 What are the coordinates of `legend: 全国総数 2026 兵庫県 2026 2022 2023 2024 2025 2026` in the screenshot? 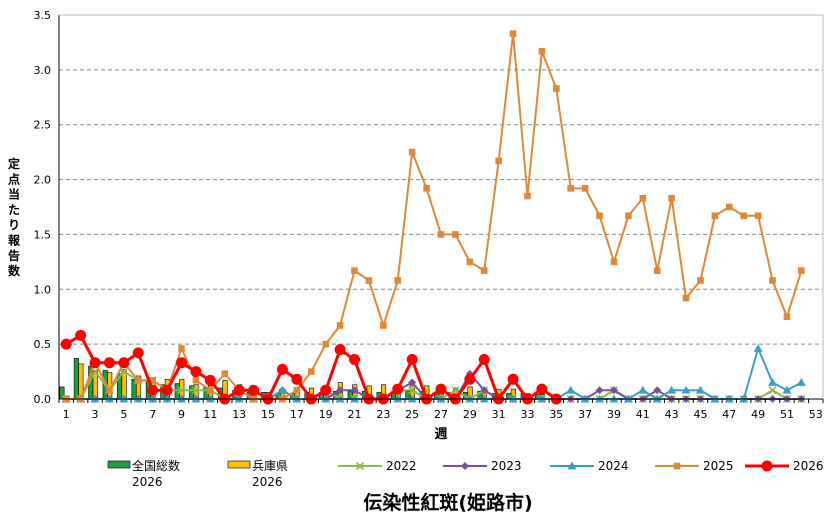 It's located at (465, 473).